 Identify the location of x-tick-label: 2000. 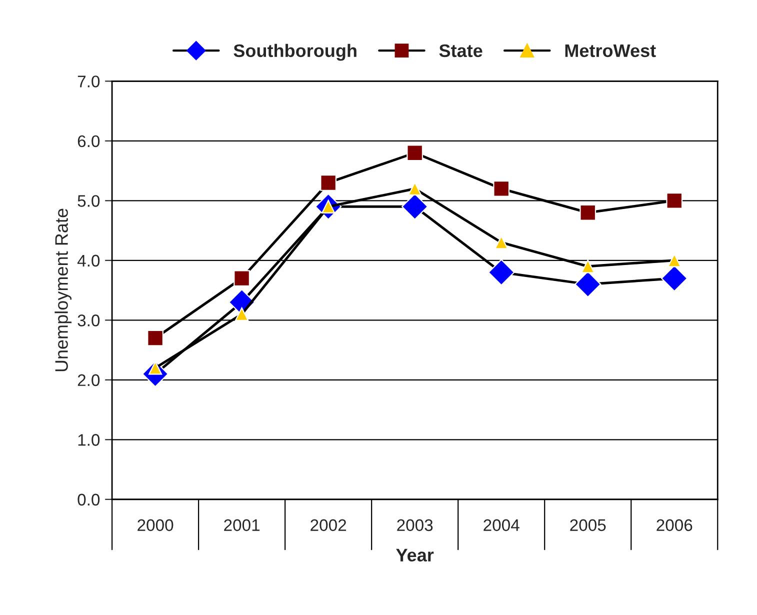
(156, 525).